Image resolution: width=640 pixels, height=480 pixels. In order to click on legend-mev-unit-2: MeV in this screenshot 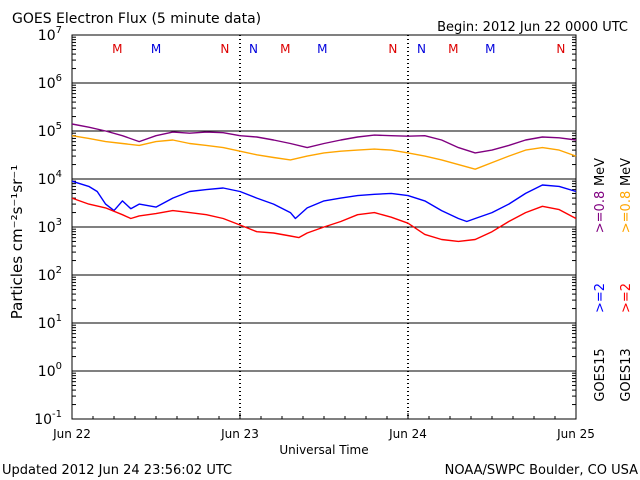, I will do `click(626, 172)`.